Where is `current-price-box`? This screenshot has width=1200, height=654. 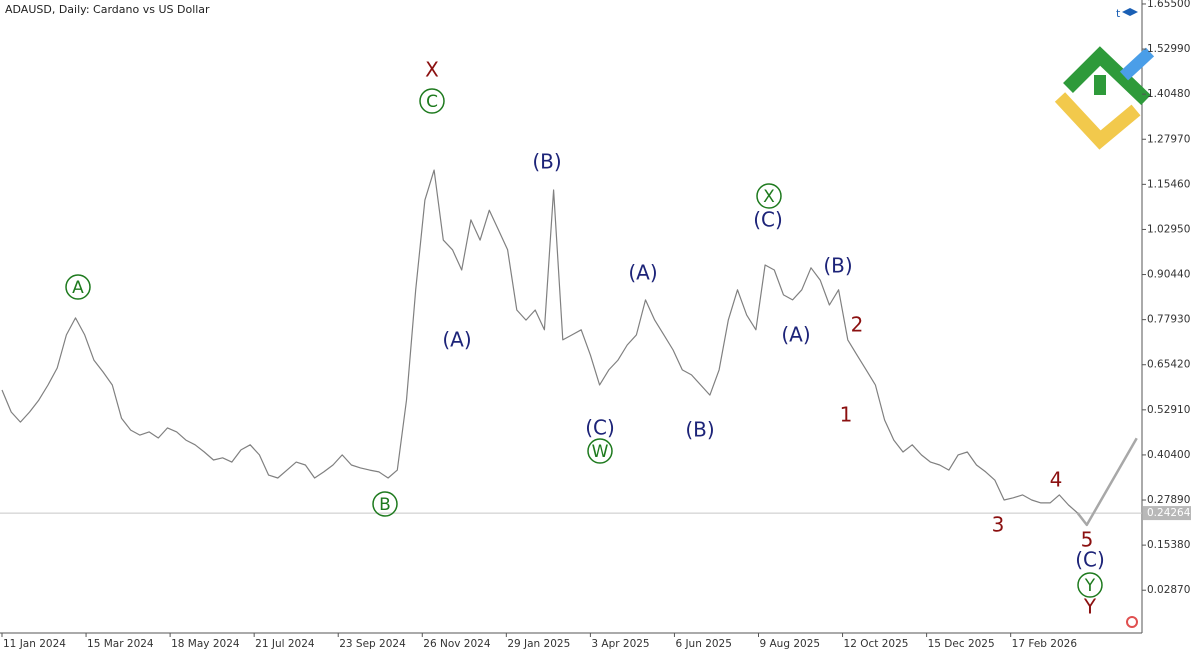 current-price-box is located at coordinates (1167, 513).